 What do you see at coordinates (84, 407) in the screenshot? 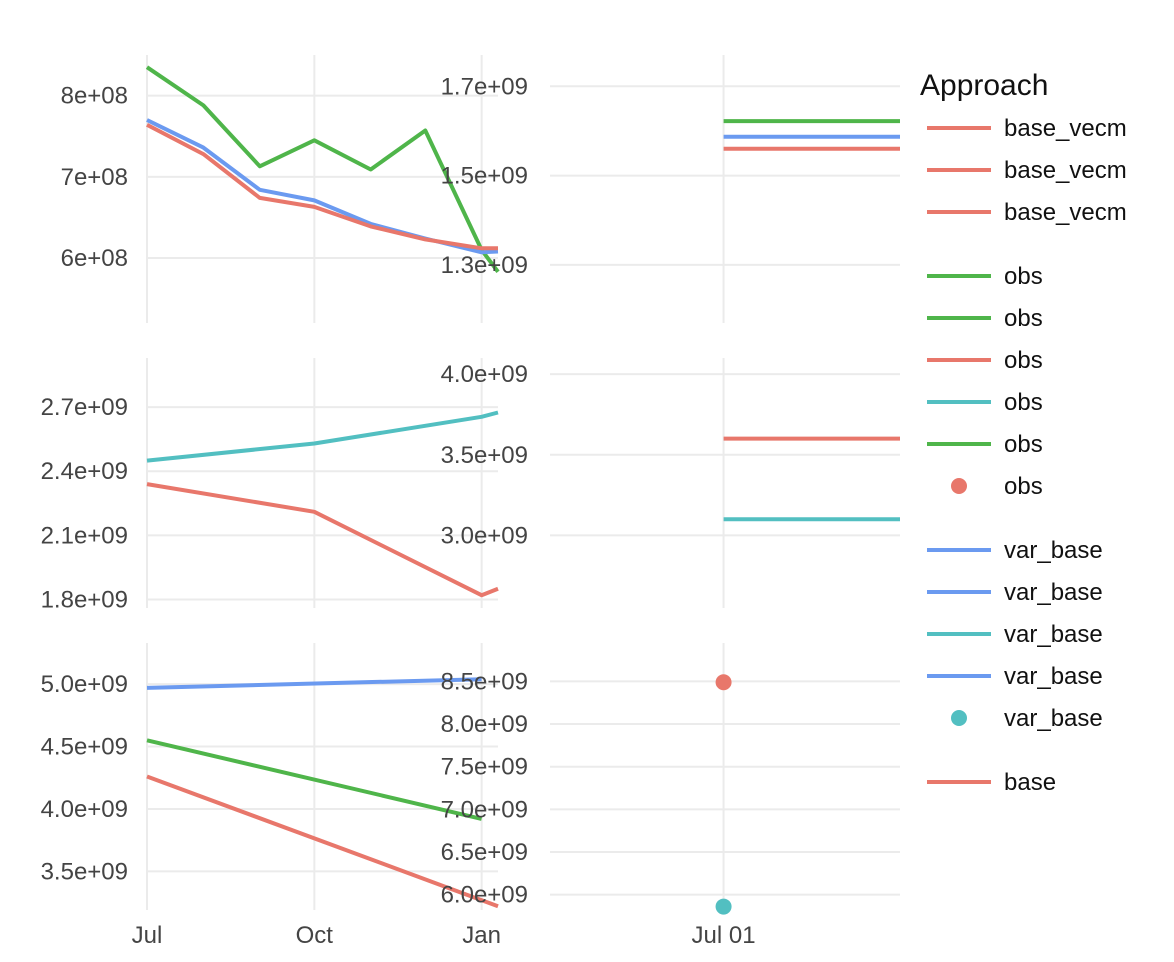
I see `y-tick-label: 2.7e+09` at bounding box center [84, 407].